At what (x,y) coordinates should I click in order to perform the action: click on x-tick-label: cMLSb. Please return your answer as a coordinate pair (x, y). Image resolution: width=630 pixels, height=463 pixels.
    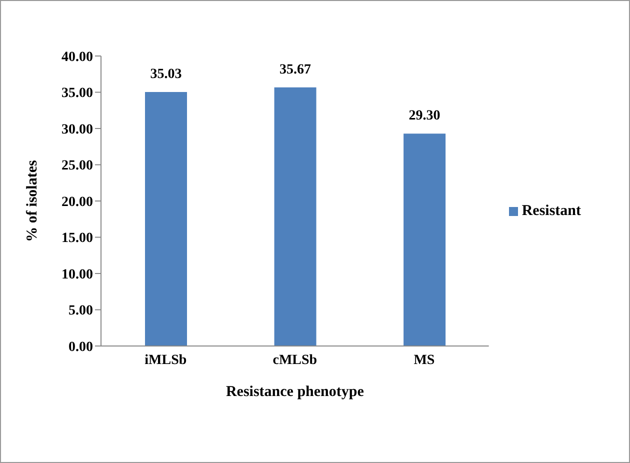
    Looking at the image, I should click on (295, 360).